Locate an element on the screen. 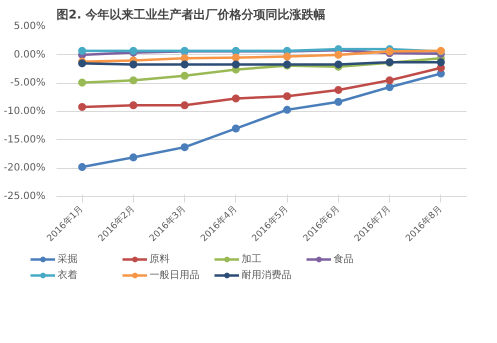  y-tick-label: -5.00% is located at coordinates (28, 83).